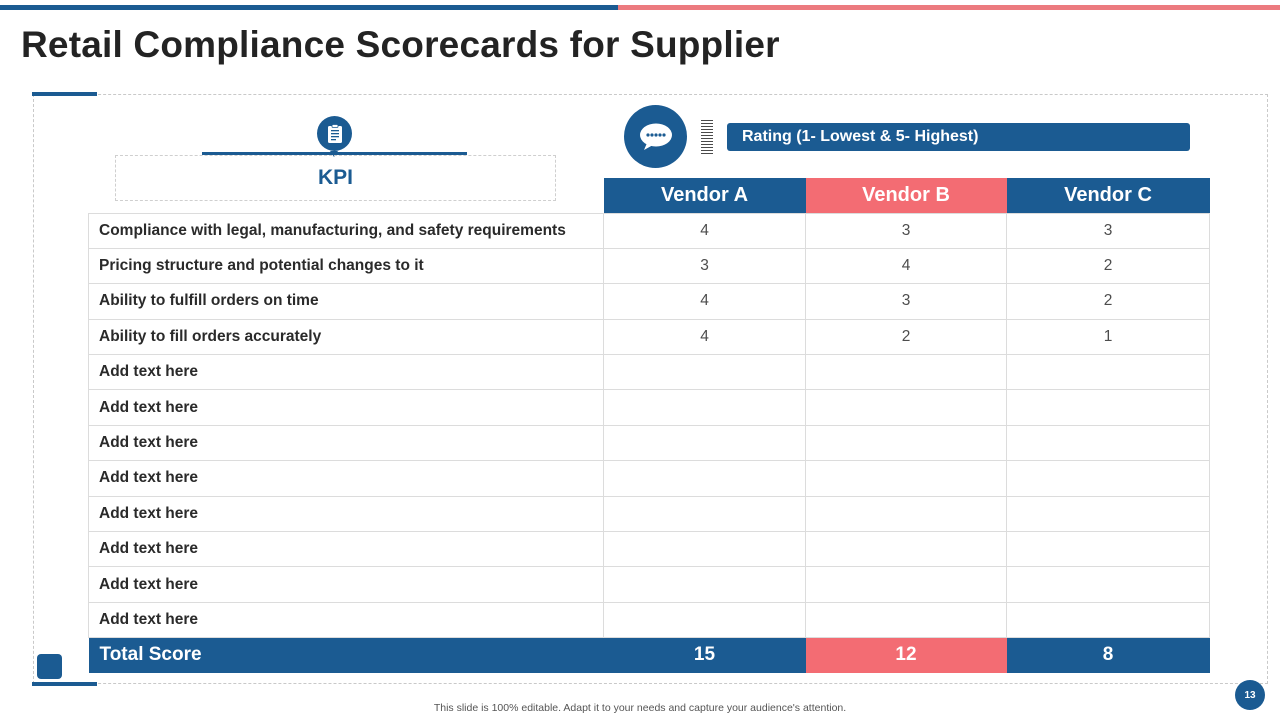  What do you see at coordinates (1108, 195) in the screenshot?
I see `vendor-c-header: Vendor C` at bounding box center [1108, 195].